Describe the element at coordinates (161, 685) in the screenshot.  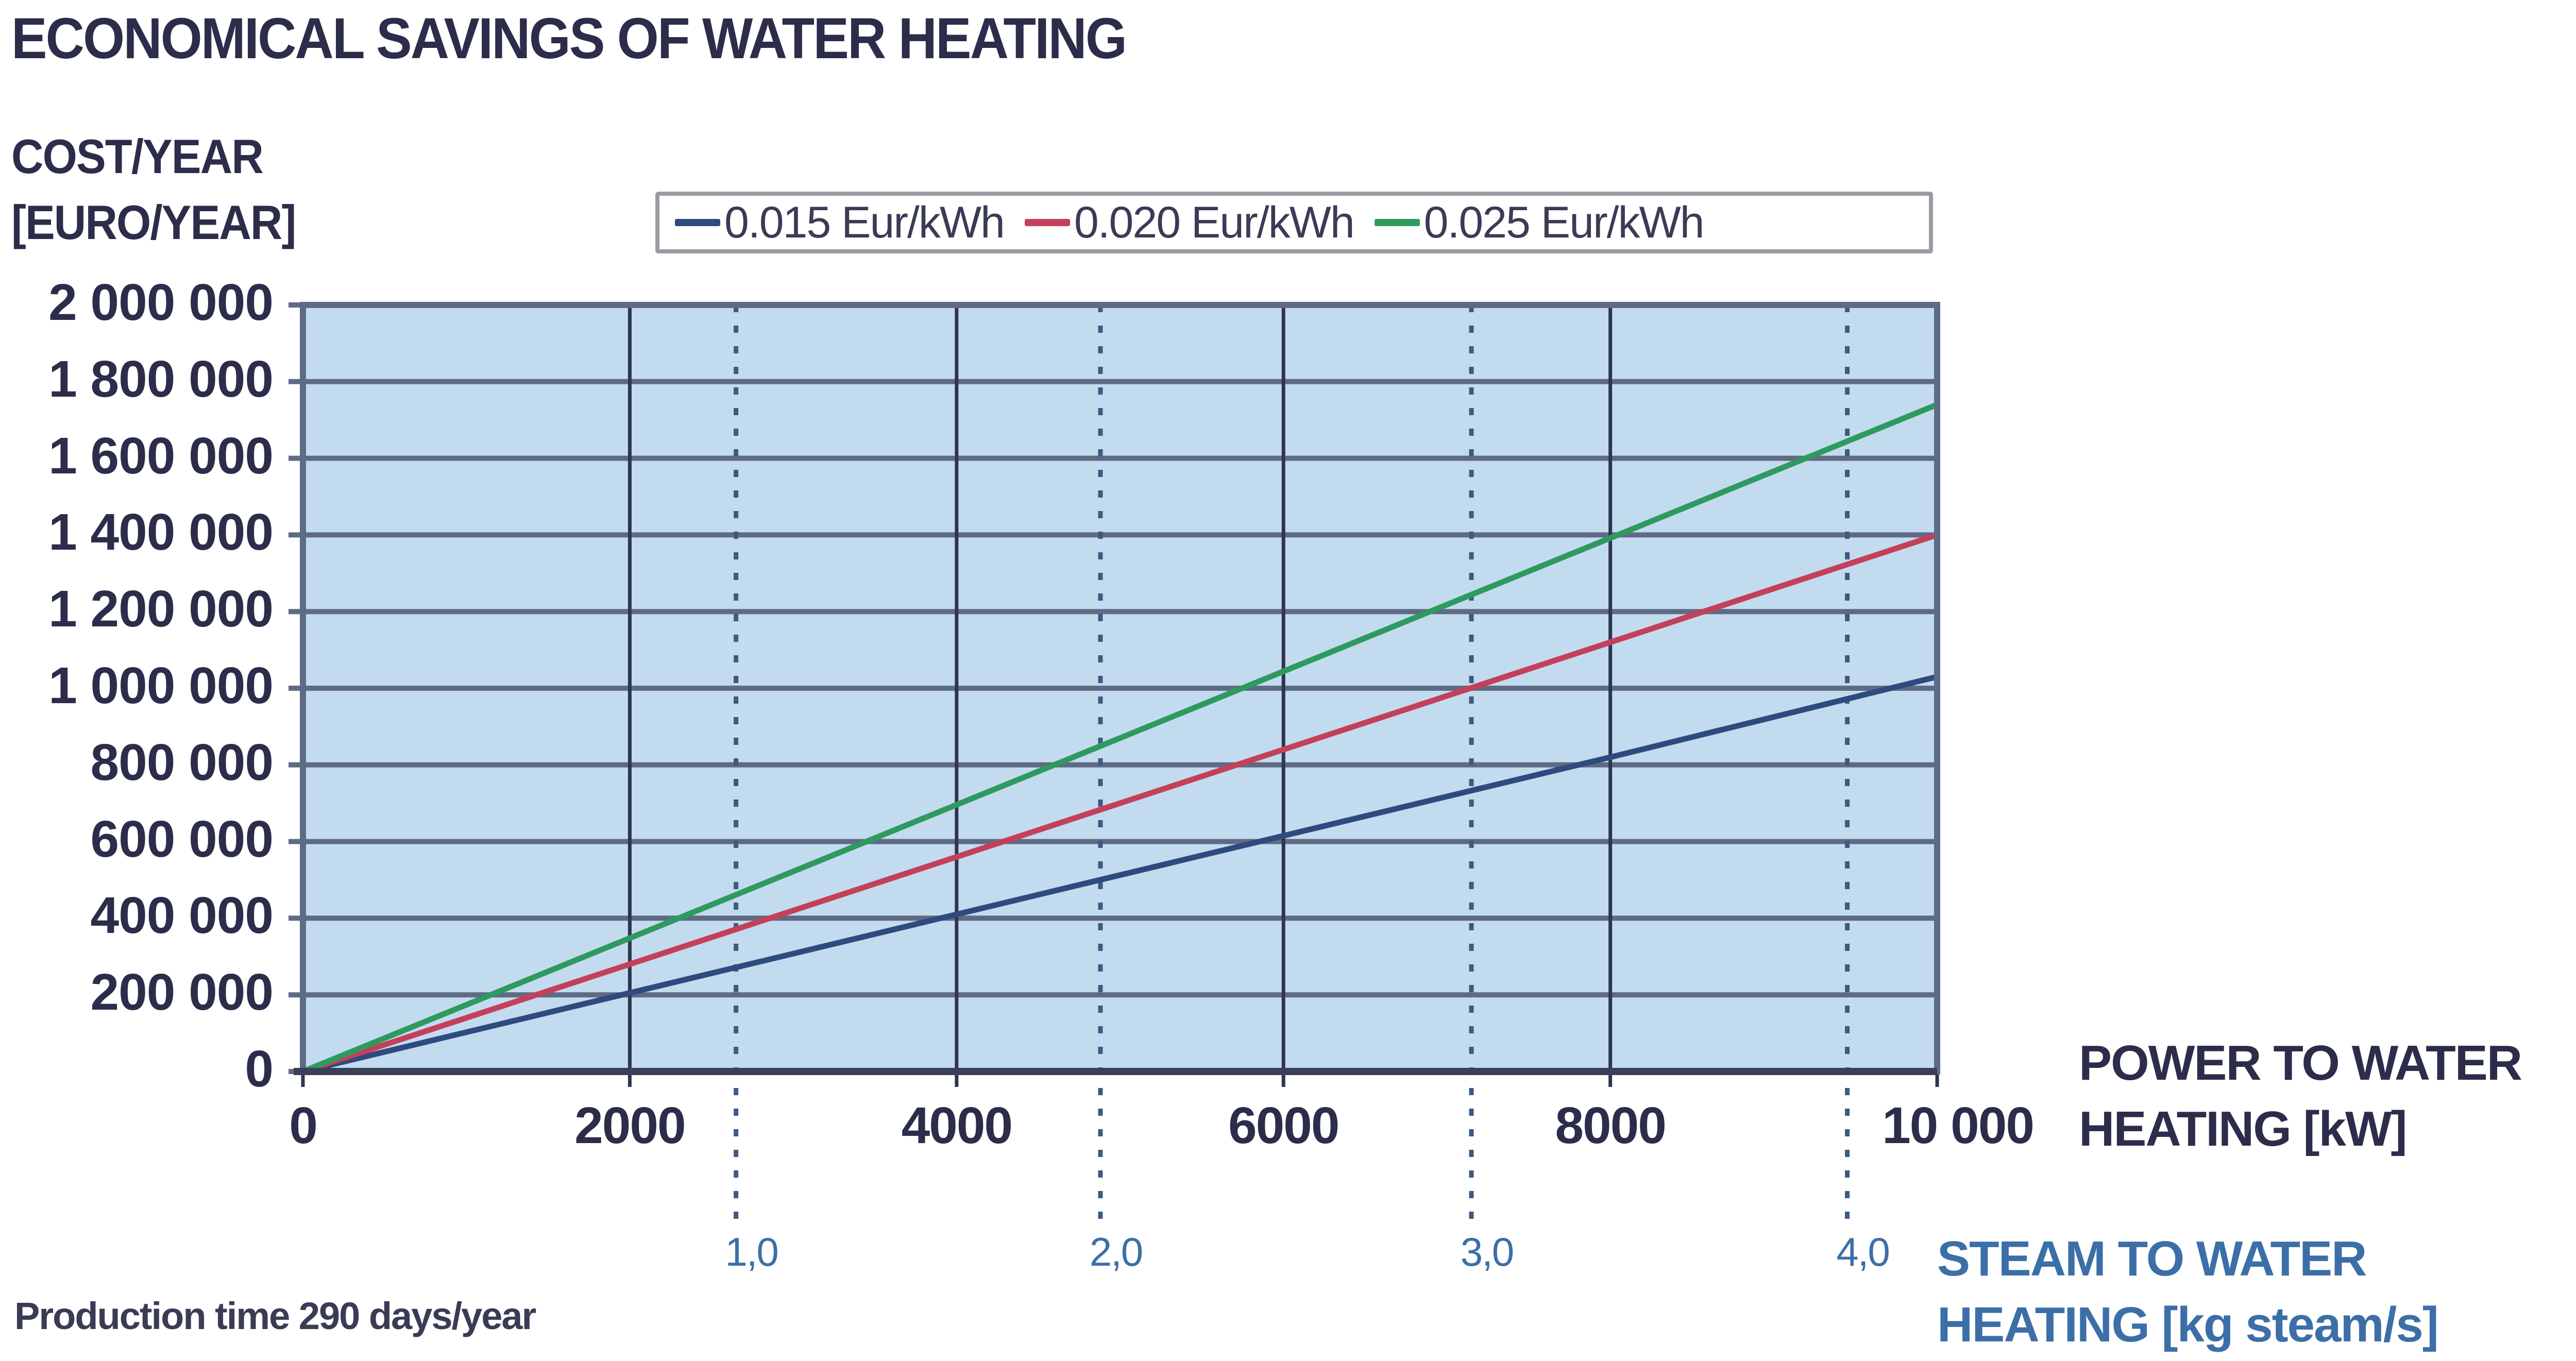
I see `y-tick-label: 1 000 000` at that location.